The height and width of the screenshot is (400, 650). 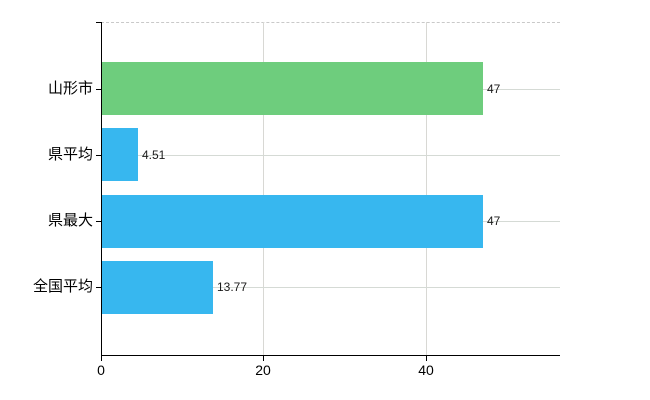 What do you see at coordinates (98, 22) in the screenshot?
I see `y-axis-top-tick` at bounding box center [98, 22].